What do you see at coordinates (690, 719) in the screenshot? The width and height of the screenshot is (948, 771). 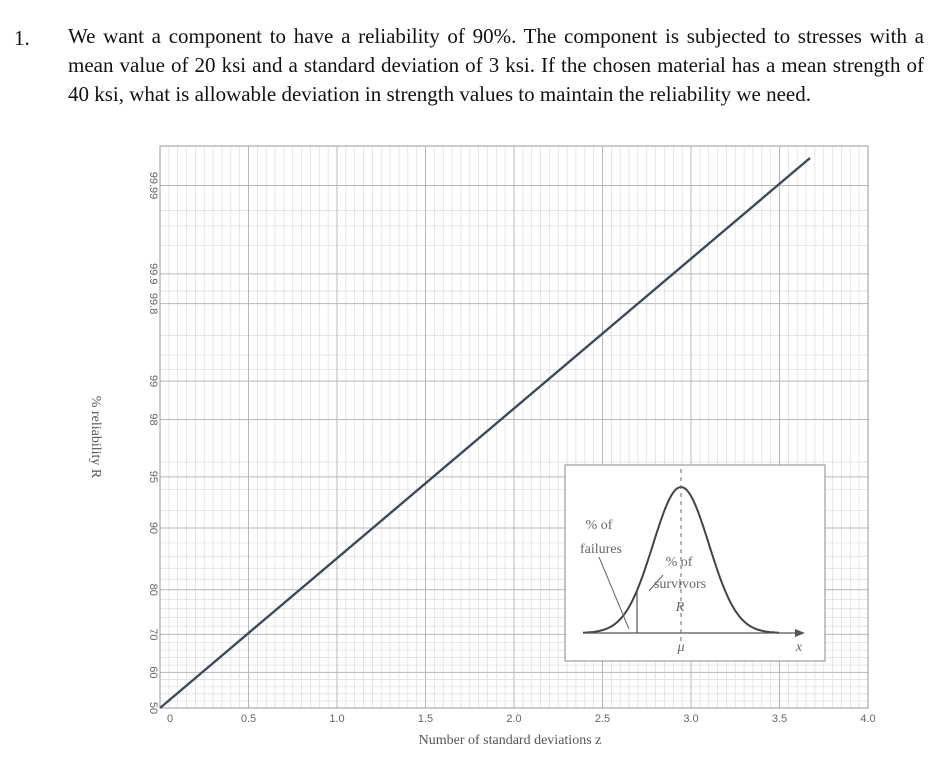 I see `x-tick-label: 3.0` at bounding box center [690, 719].